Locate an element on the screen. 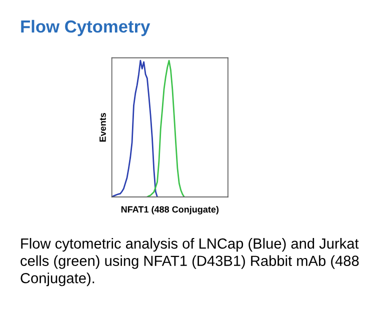 The width and height of the screenshot is (387, 325). x-axis-title: NFAT1 (488 Conjugate) is located at coordinates (170, 210).